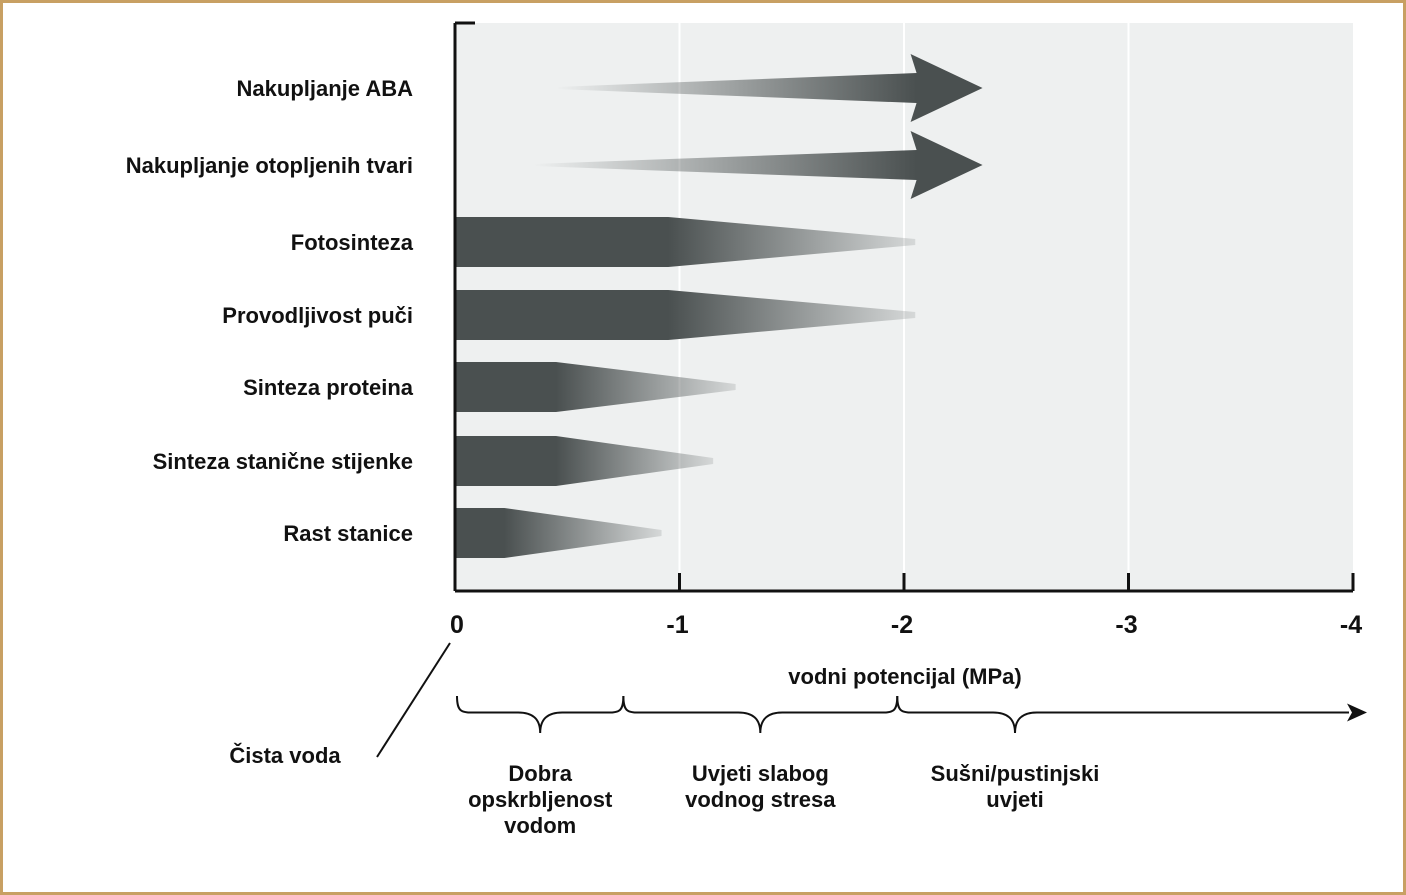 The width and height of the screenshot is (1406, 895). What do you see at coordinates (283, 461) in the screenshot?
I see `process-label: Sinteza stanične stijenke` at bounding box center [283, 461].